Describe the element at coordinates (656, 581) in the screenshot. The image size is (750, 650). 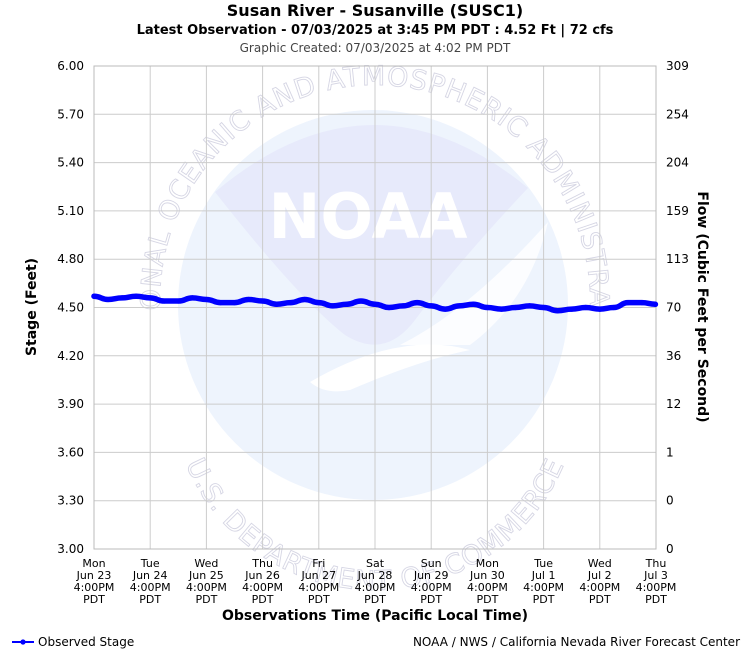
I see `x-tick-label: Thu Jul 3 4:00PM PDT` at that location.